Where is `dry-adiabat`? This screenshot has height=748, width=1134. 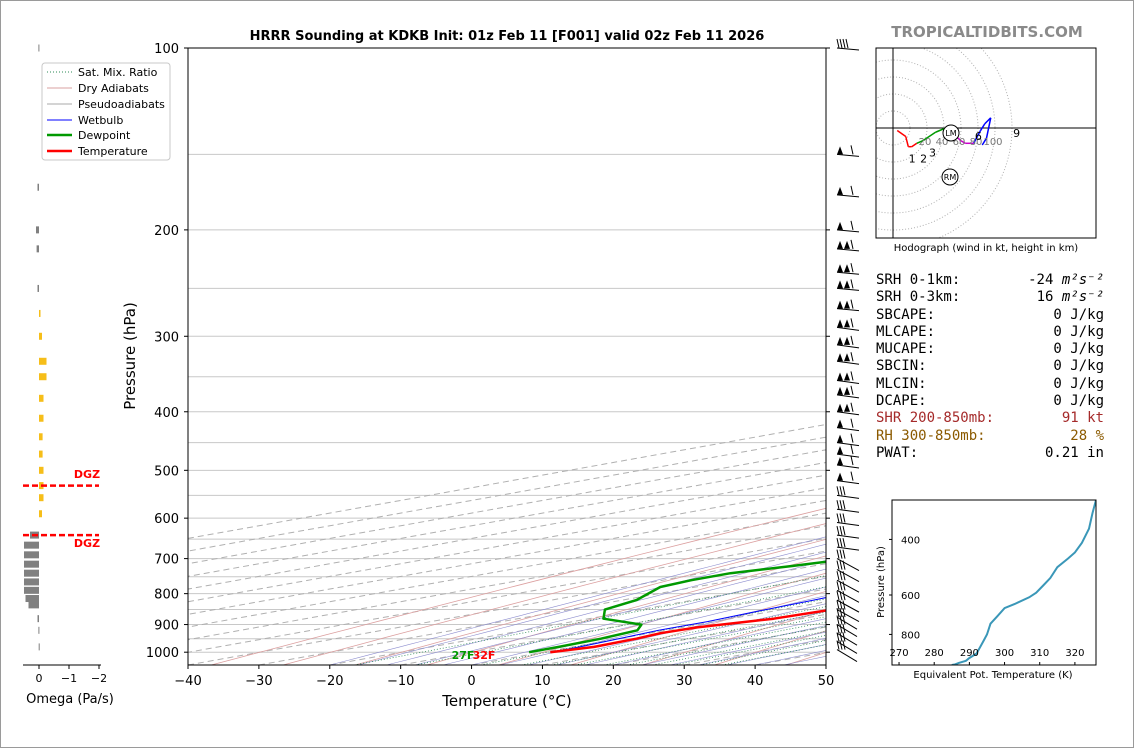 dry-adiabat is located at coordinates (734, 637).